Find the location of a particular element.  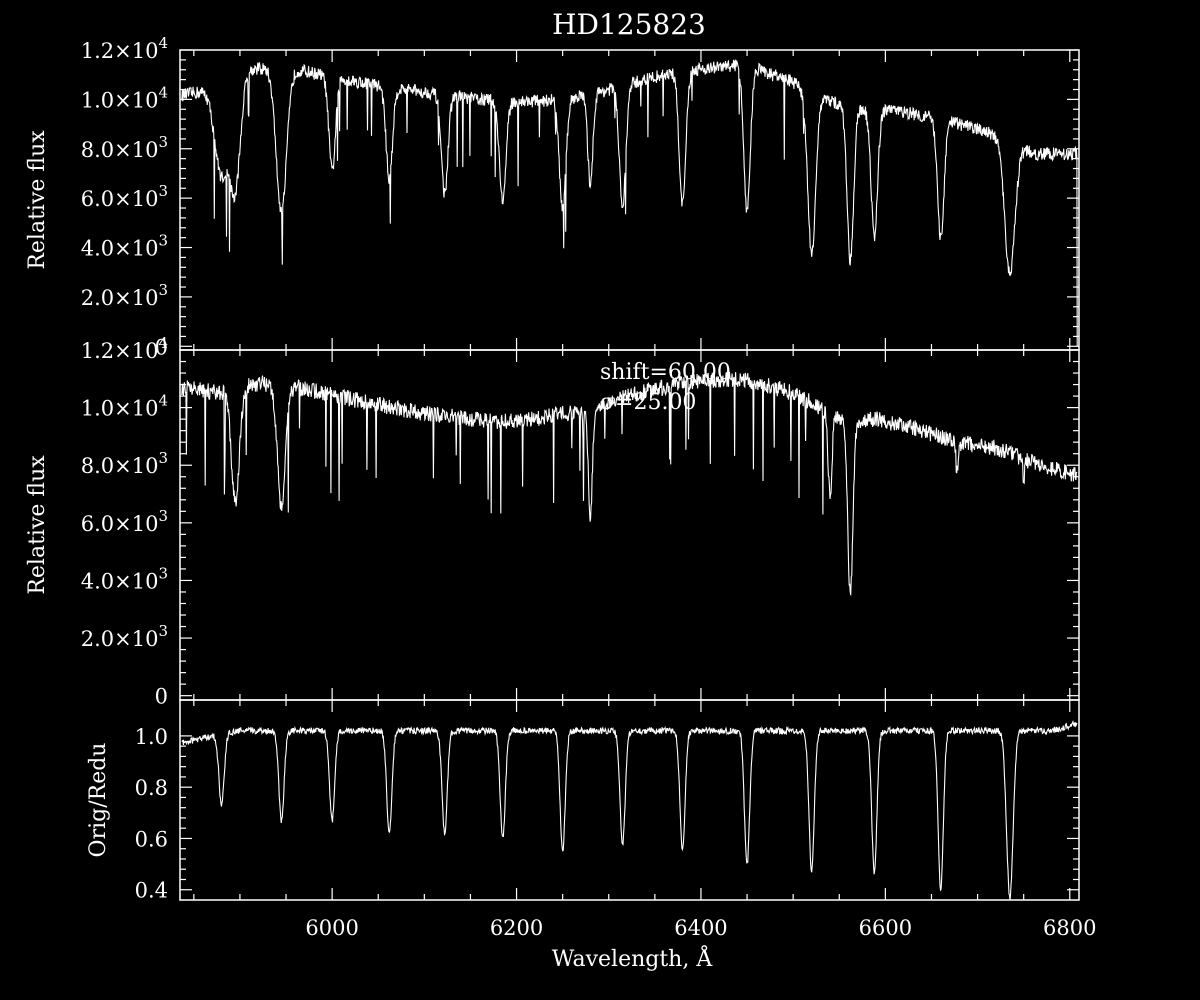

y-tick-label: 1.0 is located at coordinates (151, 737).